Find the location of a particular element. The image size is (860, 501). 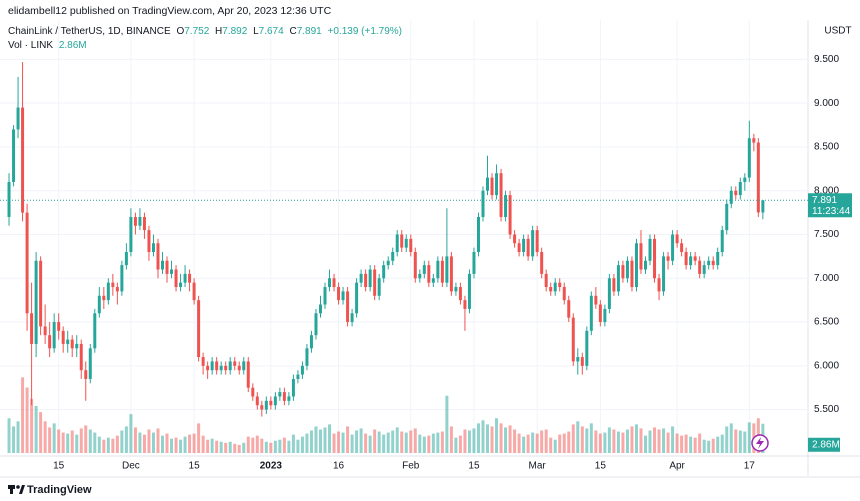

x-tick-label: 2023 is located at coordinates (271, 466).